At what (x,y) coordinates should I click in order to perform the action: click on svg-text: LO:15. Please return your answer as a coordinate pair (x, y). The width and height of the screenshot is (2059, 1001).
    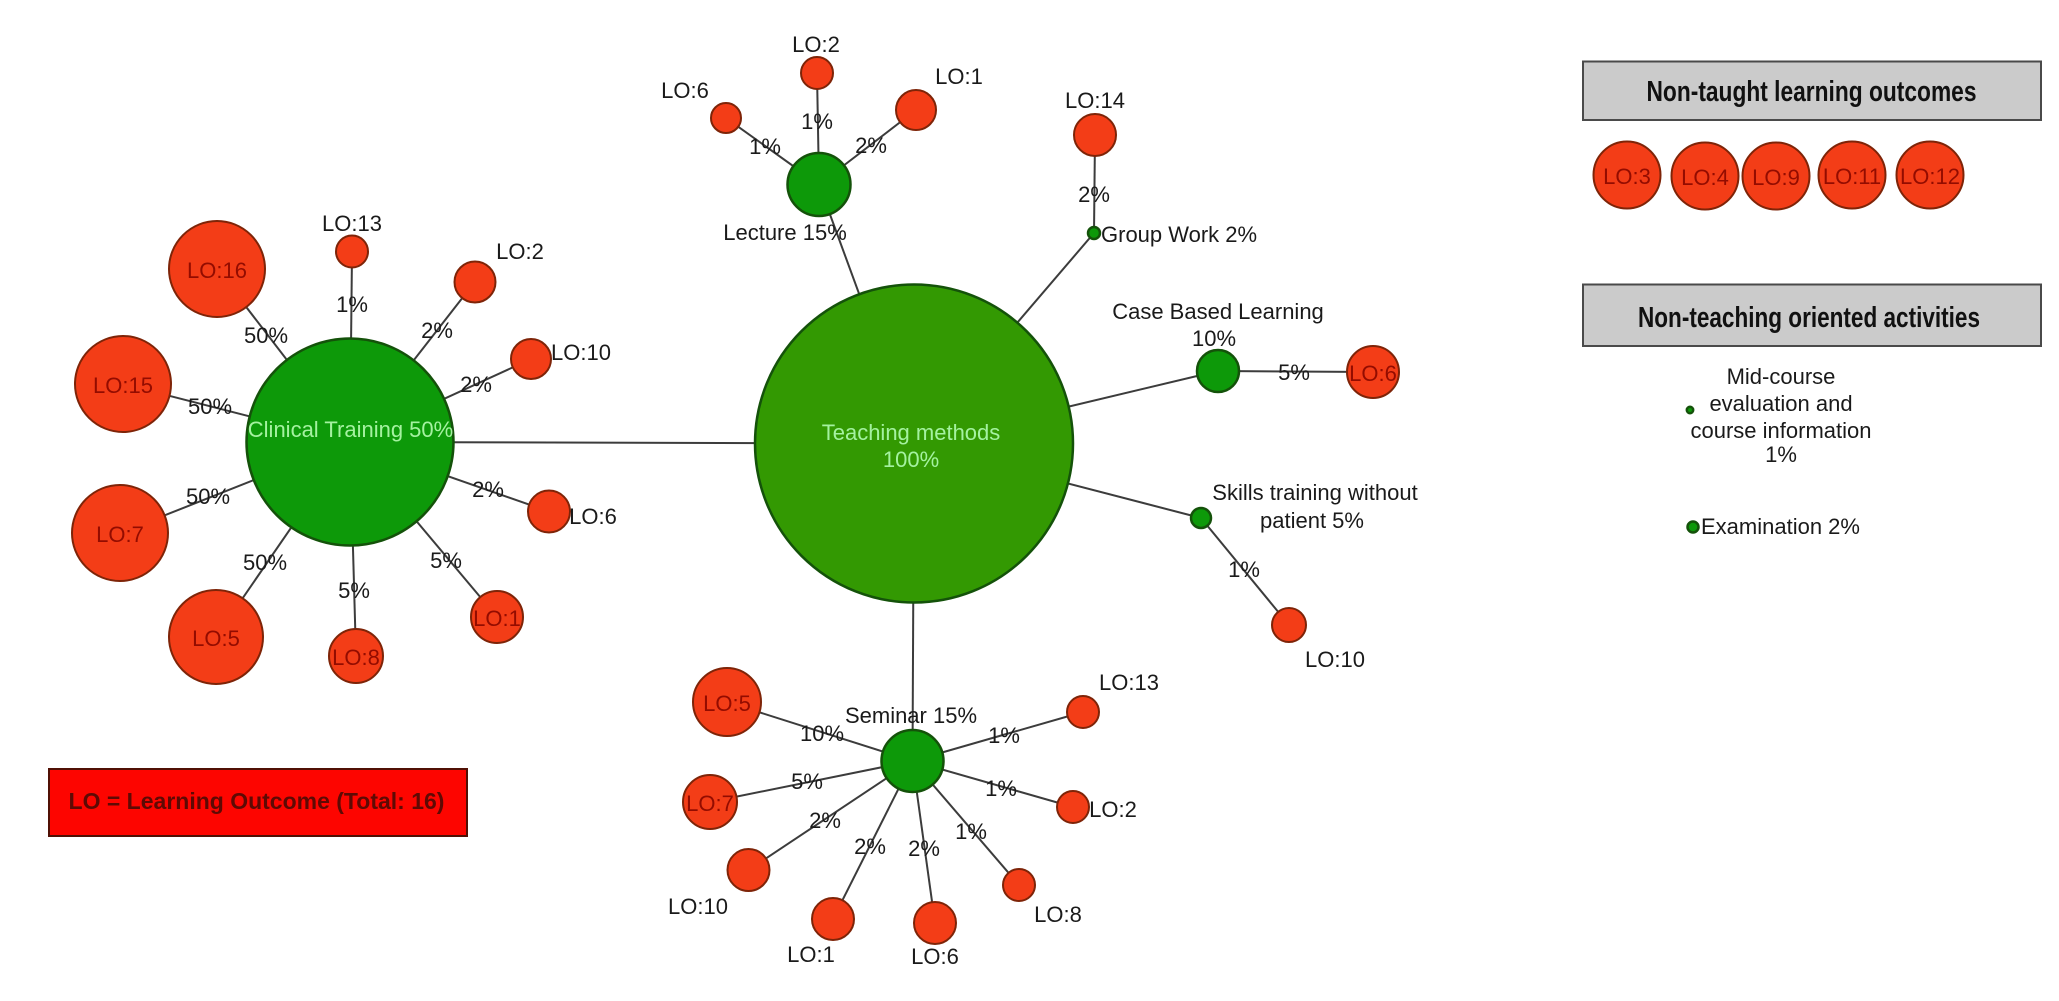
    Looking at the image, I should click on (123, 385).